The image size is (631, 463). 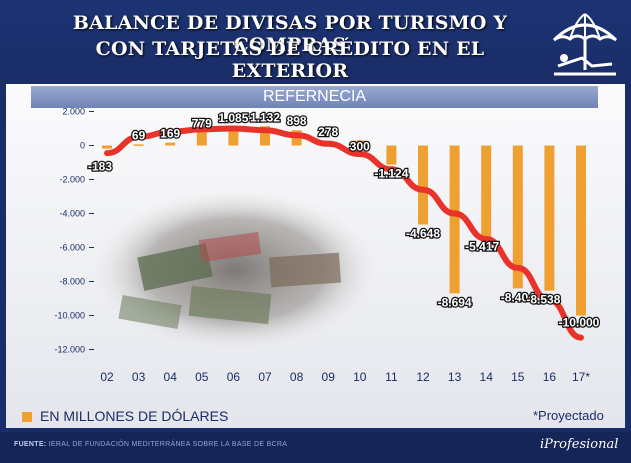 I want to click on source-prefix: FUENTE:, so click(x=30, y=444).